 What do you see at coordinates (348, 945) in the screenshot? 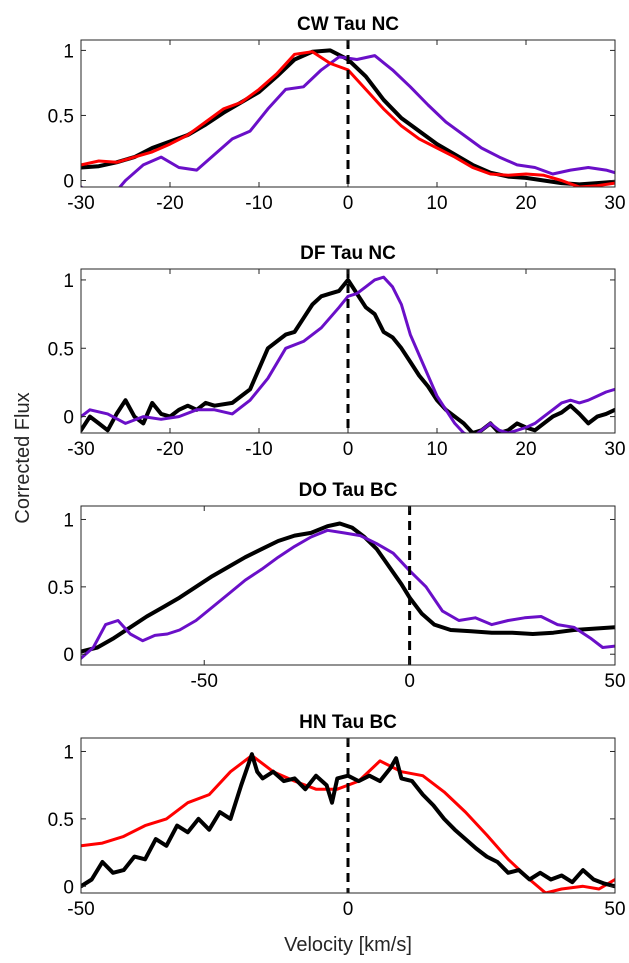
I see `x-axis-label: Velocity [km/s]` at bounding box center [348, 945].